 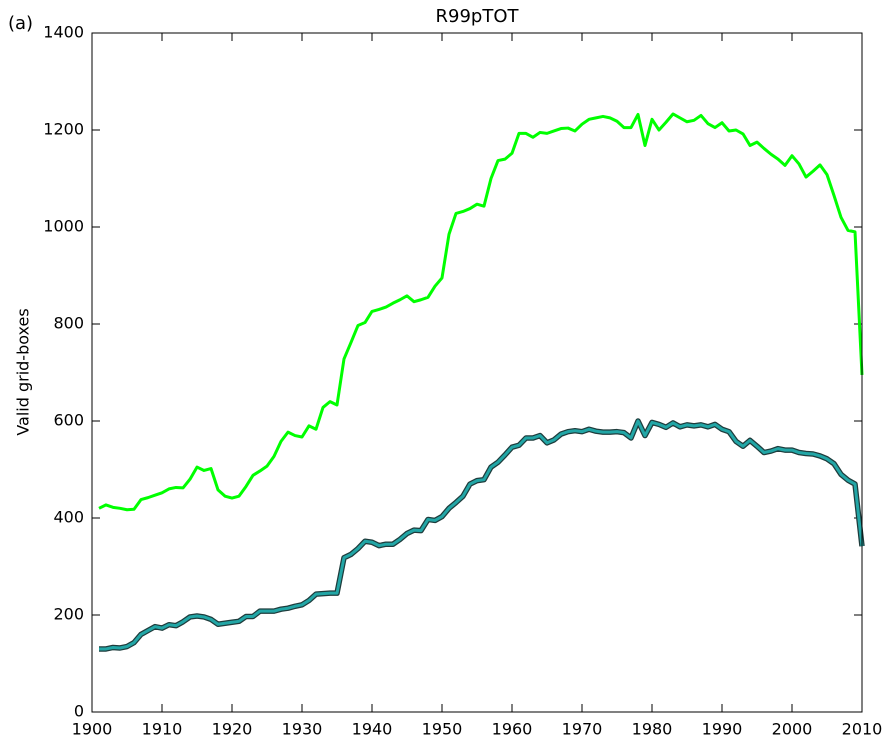 What do you see at coordinates (652, 729) in the screenshot?
I see `x-tick-label: 1980` at bounding box center [652, 729].